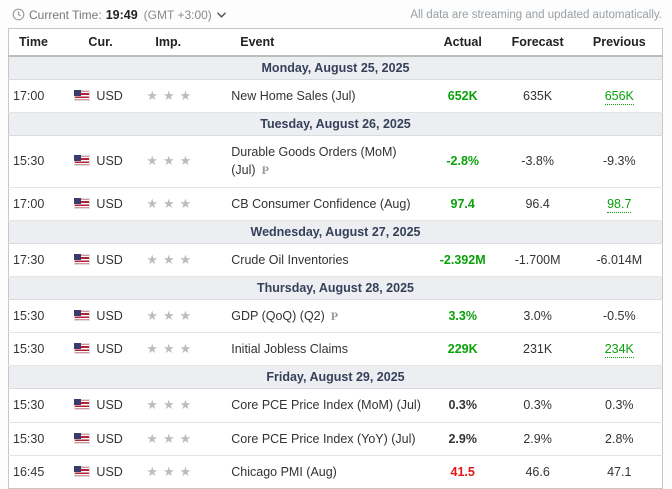 Image resolution: width=672 pixels, height=489 pixels. Describe the element at coordinates (537, 472) in the screenshot. I see `forecast-value: 46.6` at that location.